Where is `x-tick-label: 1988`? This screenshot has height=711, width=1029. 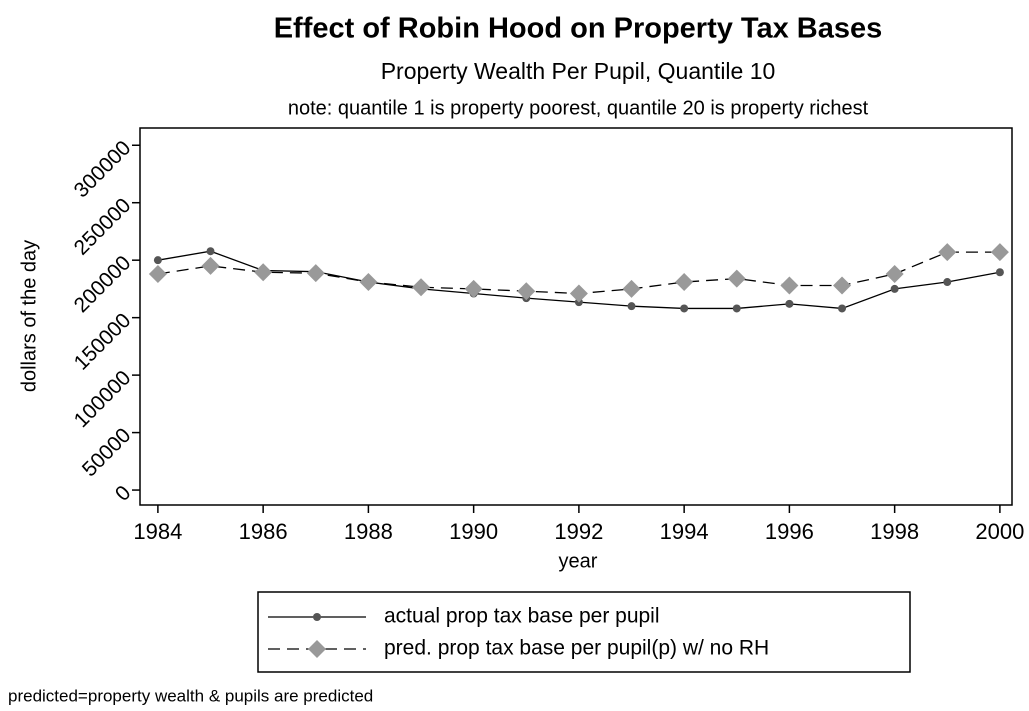
x-tick-label: 1988 is located at coordinates (368, 531).